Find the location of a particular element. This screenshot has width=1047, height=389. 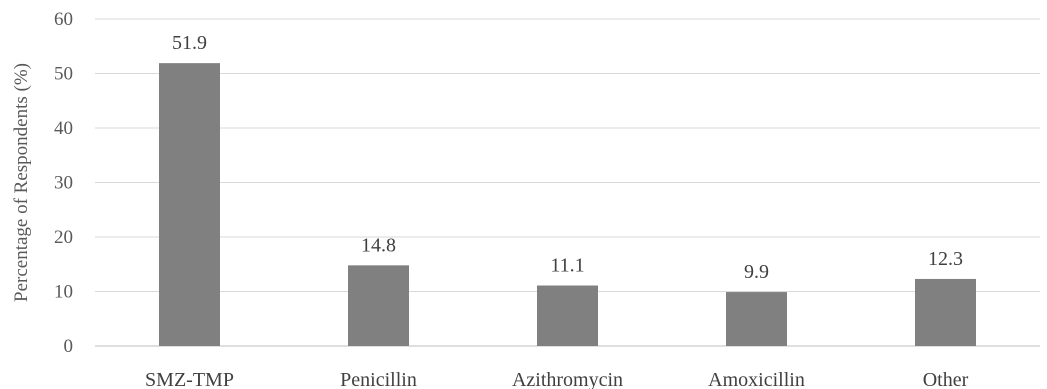

y-tick-label: 40 is located at coordinates (63, 128).